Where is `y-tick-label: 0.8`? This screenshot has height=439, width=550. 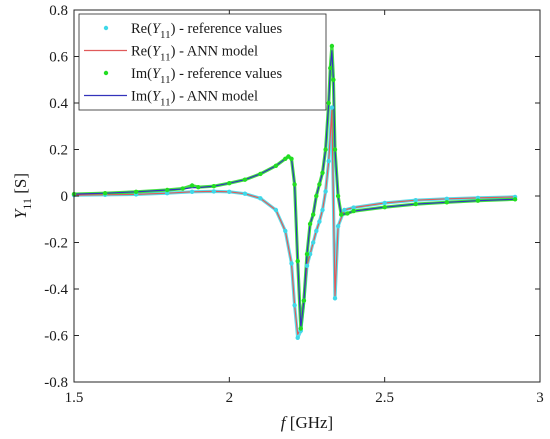
y-tick-label: 0.8 is located at coordinates (58, 11).